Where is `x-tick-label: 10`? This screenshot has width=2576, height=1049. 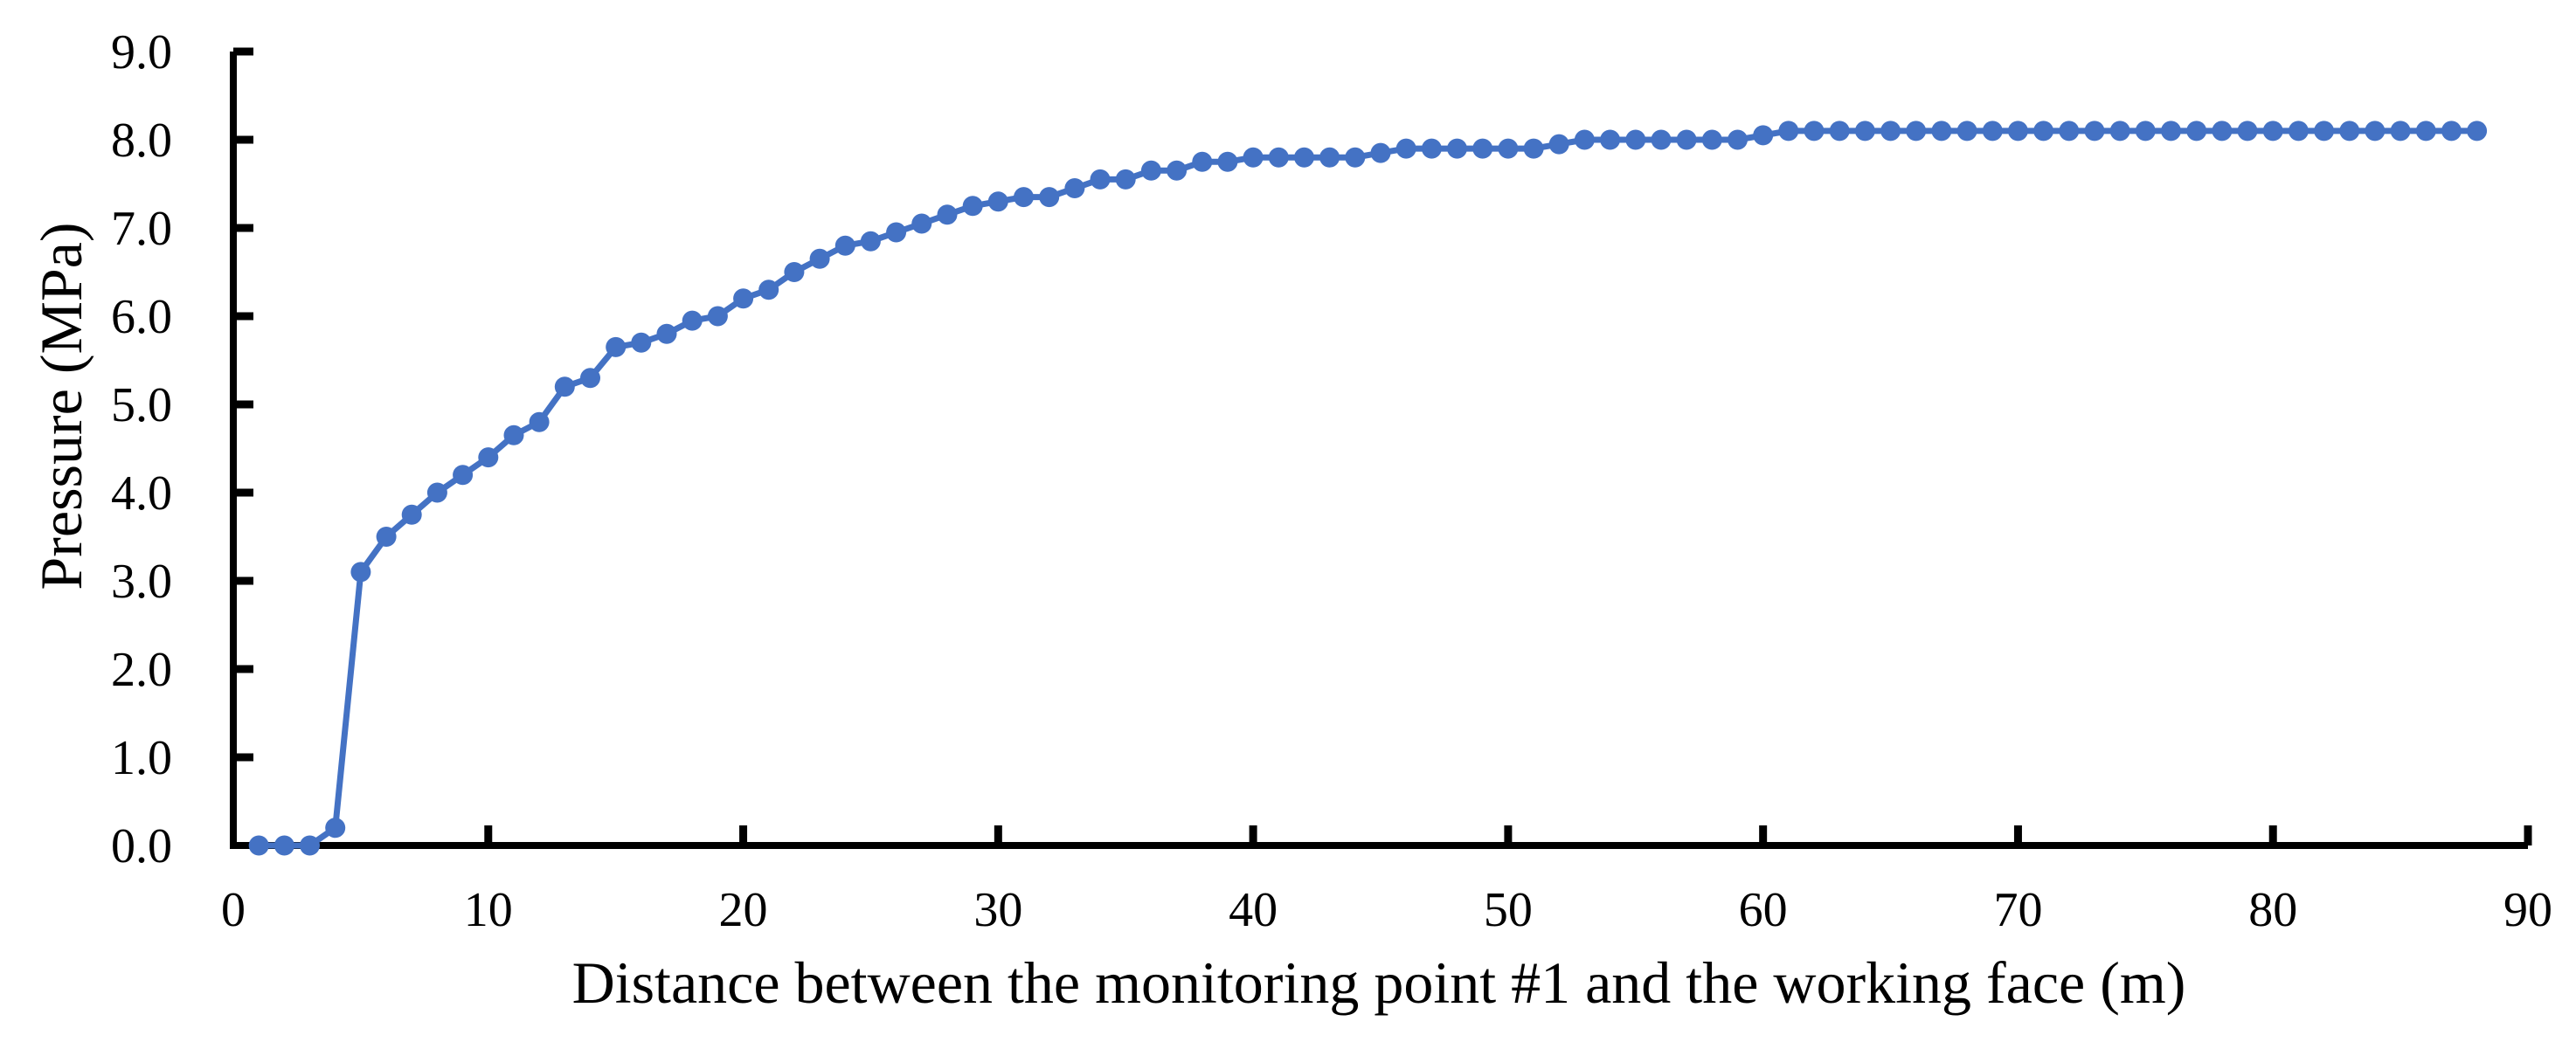
x-tick-label: 10 is located at coordinates (488, 910).